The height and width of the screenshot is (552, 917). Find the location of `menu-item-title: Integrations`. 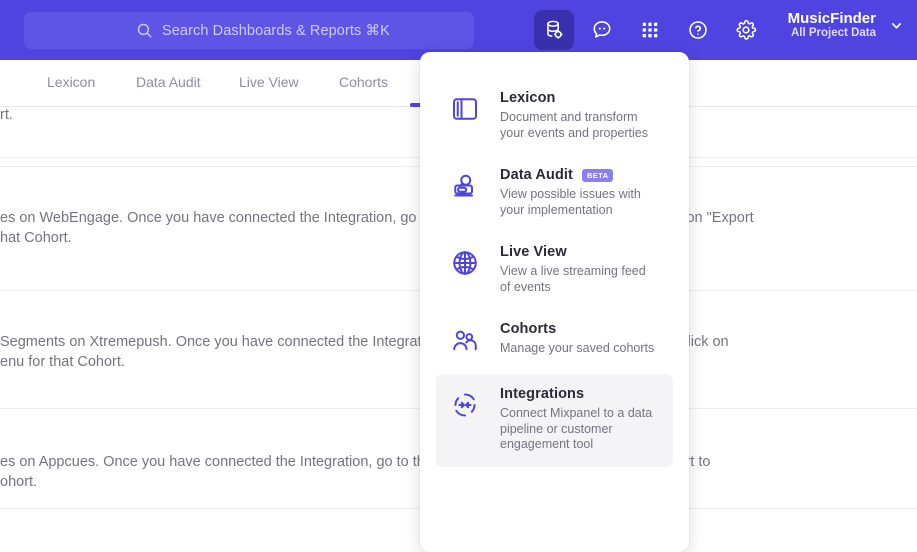

menu-item-title: Integrations is located at coordinates (542, 394).